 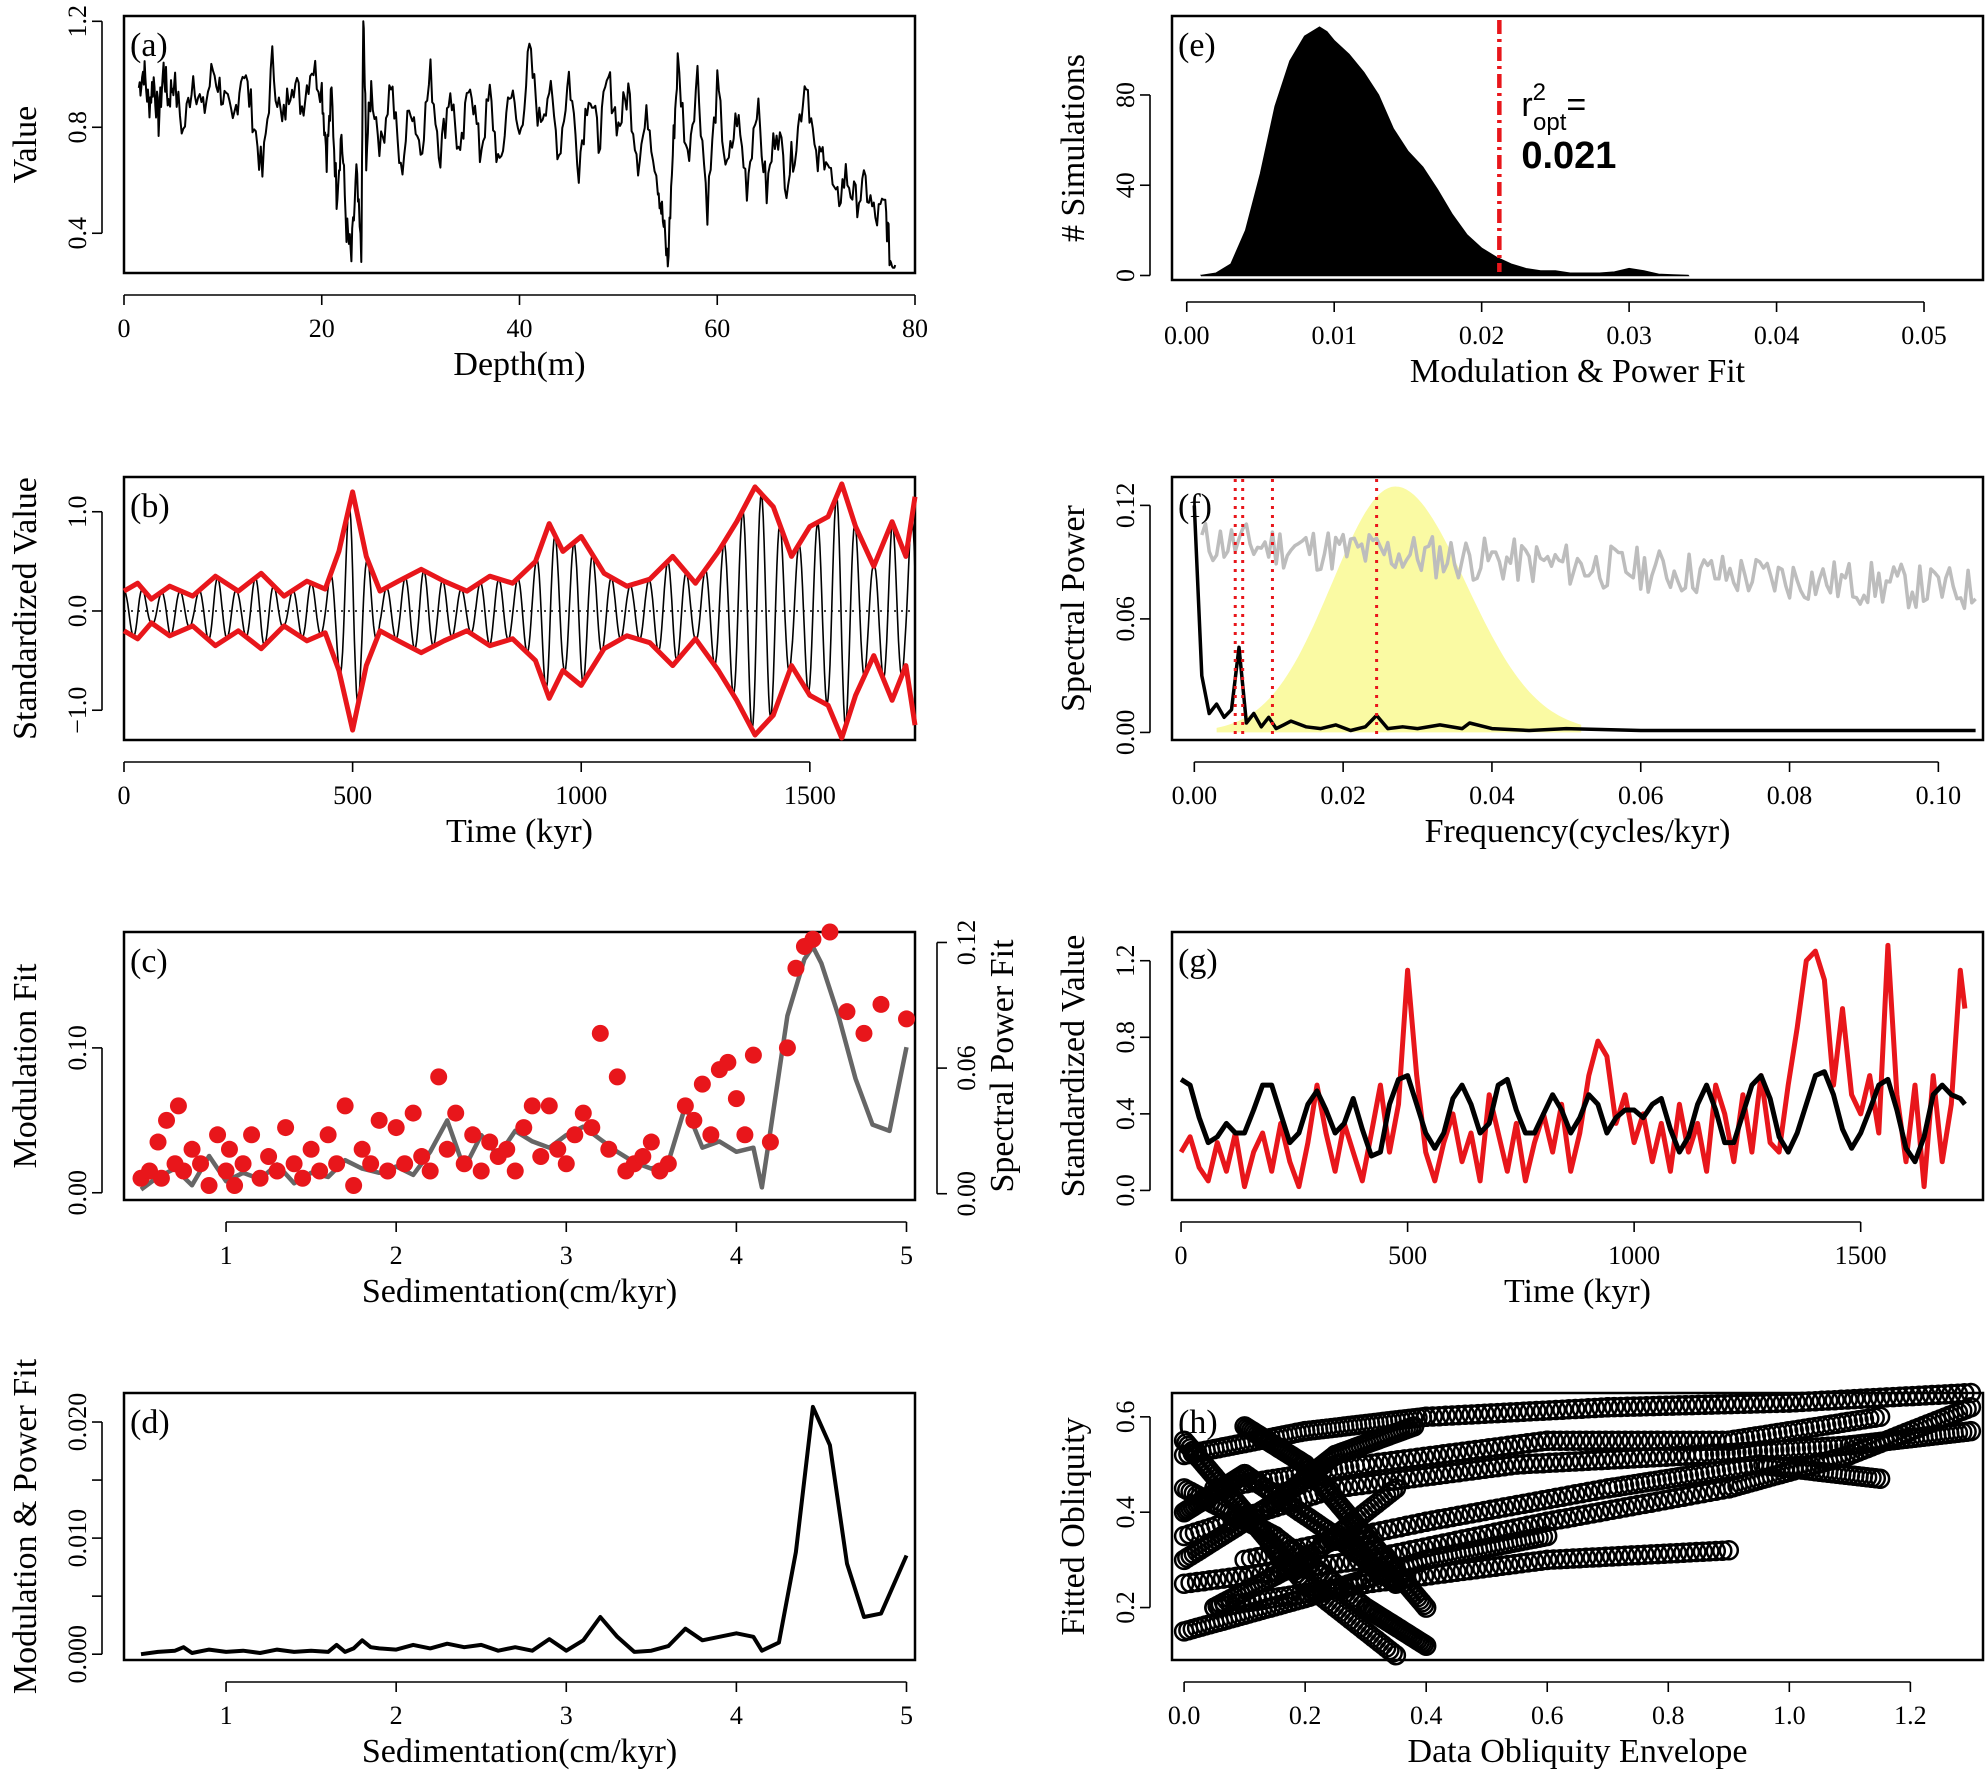 What do you see at coordinates (1125, 1037) in the screenshot?
I see `y-tick-label: 0.8` at bounding box center [1125, 1037].